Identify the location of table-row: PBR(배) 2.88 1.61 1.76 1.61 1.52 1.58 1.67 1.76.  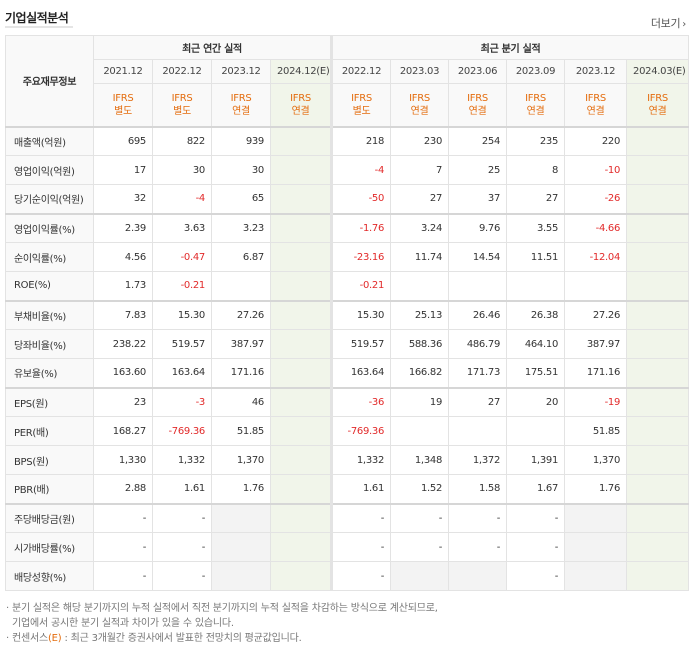
(347, 489).